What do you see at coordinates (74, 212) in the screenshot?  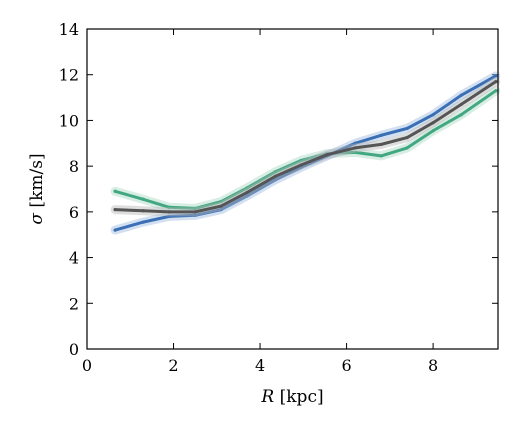 I see `y-tick-label: 6` at bounding box center [74, 212].